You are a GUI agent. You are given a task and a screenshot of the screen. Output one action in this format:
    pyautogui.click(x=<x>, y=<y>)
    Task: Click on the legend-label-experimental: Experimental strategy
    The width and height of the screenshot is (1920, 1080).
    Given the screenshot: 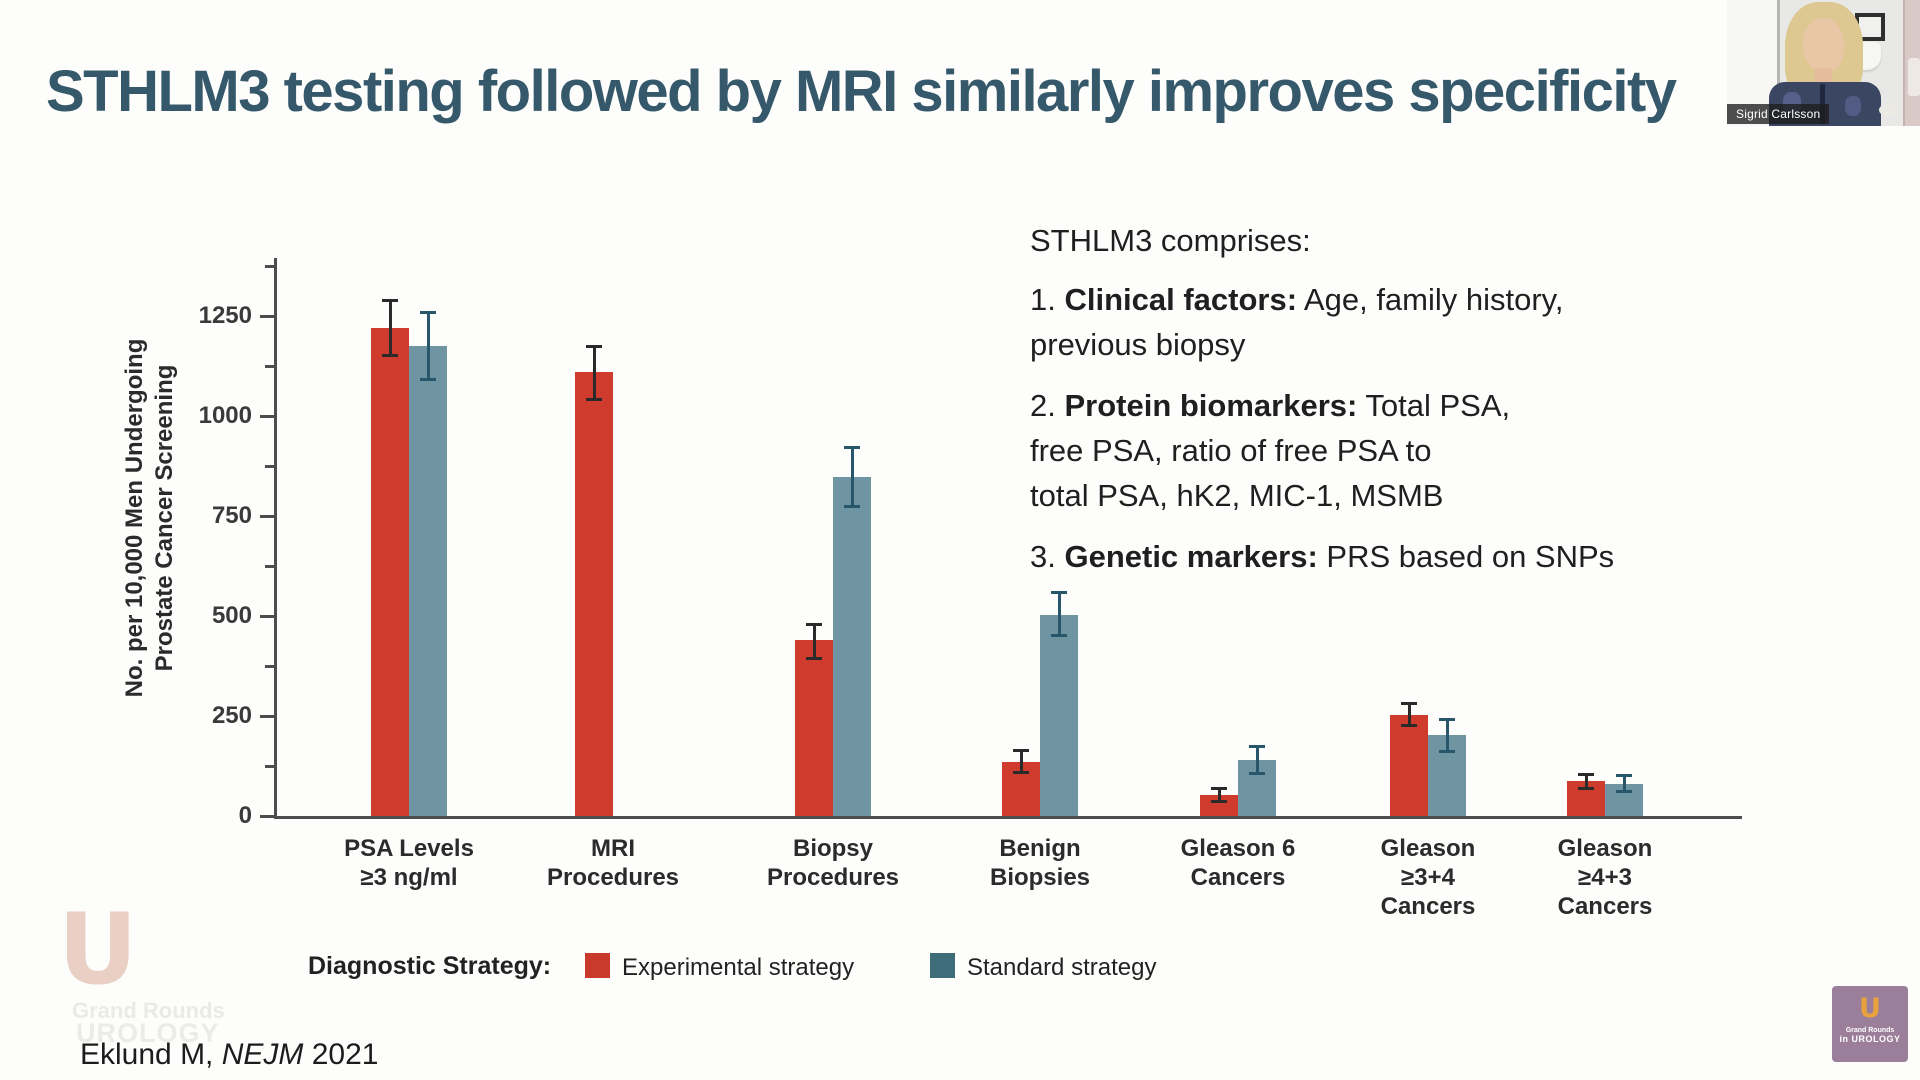 What is the action you would take?
    pyautogui.click(x=738, y=967)
    